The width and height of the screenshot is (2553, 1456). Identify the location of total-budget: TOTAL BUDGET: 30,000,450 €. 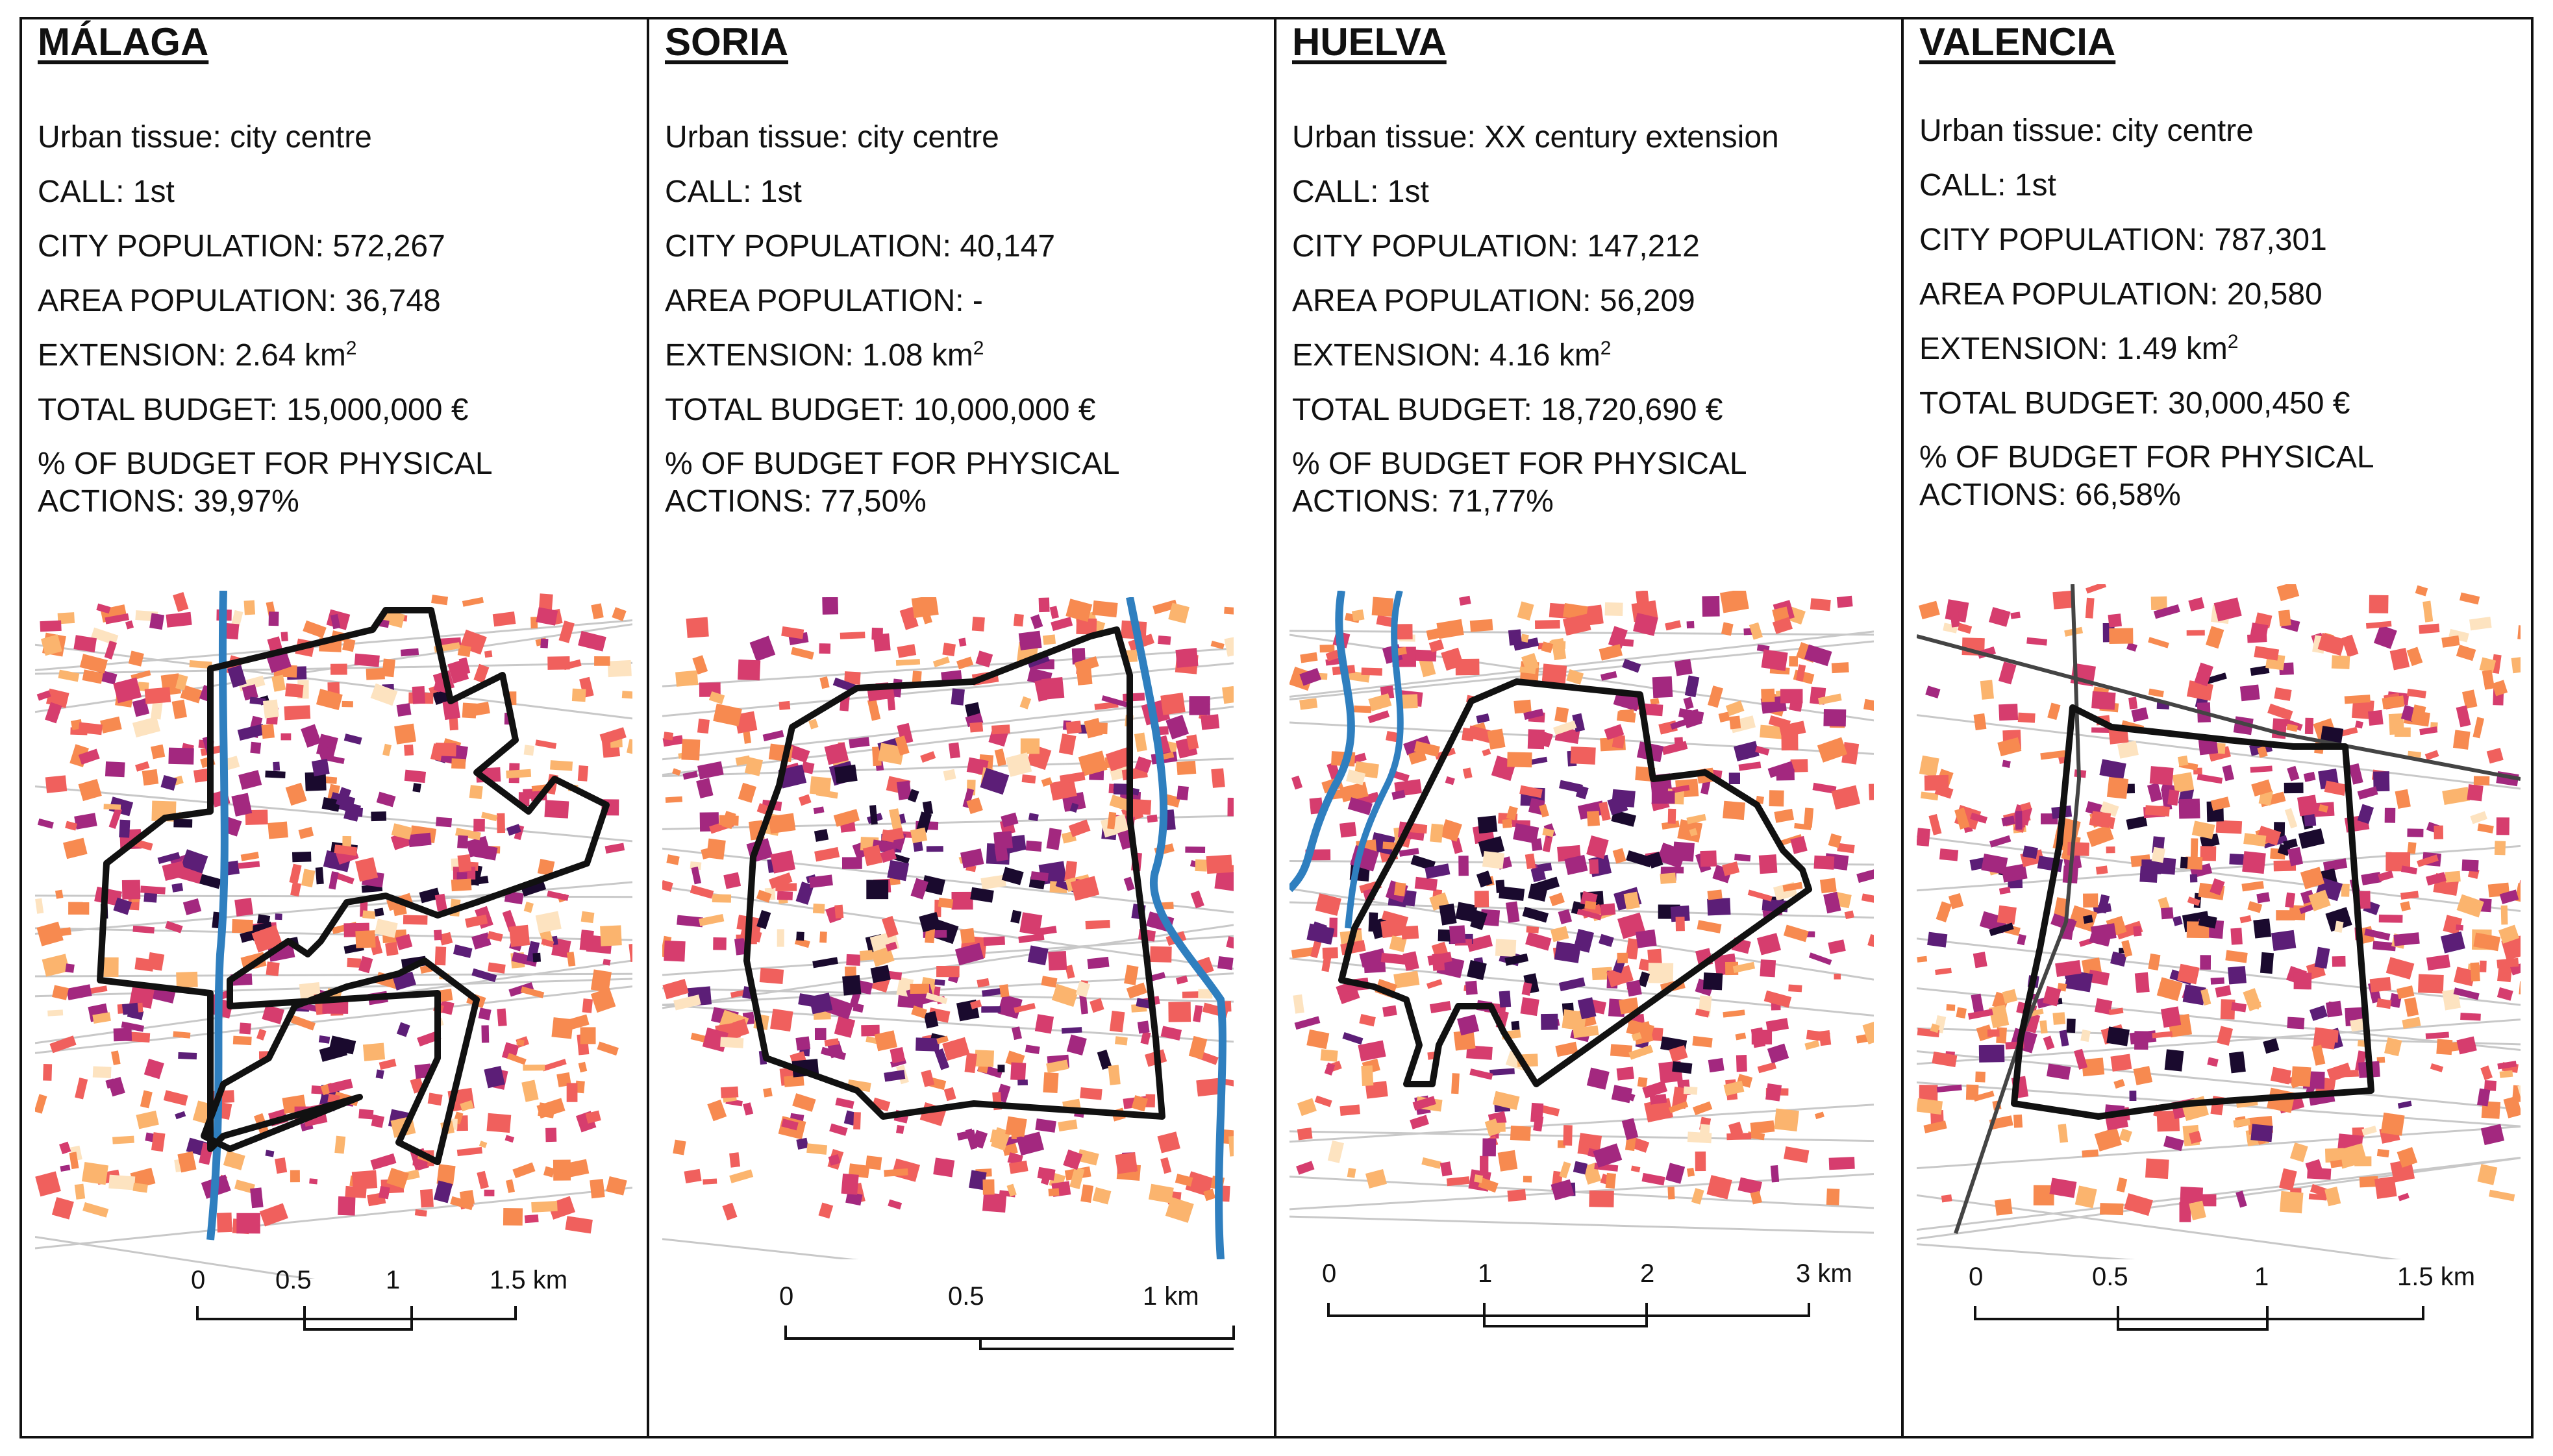
(2134, 403).